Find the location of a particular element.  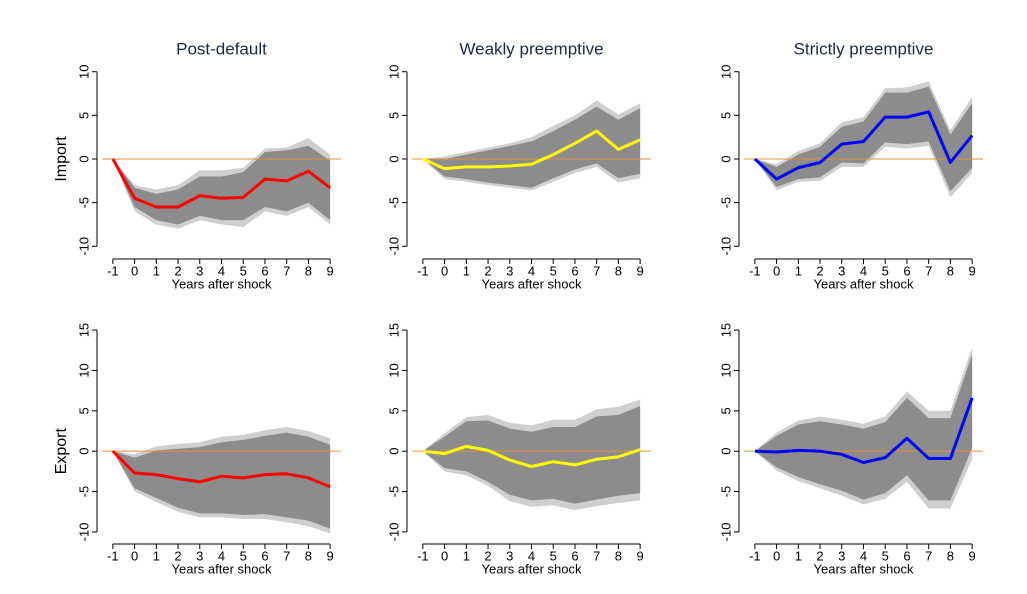

y-axis-label: Export is located at coordinates (61, 451).